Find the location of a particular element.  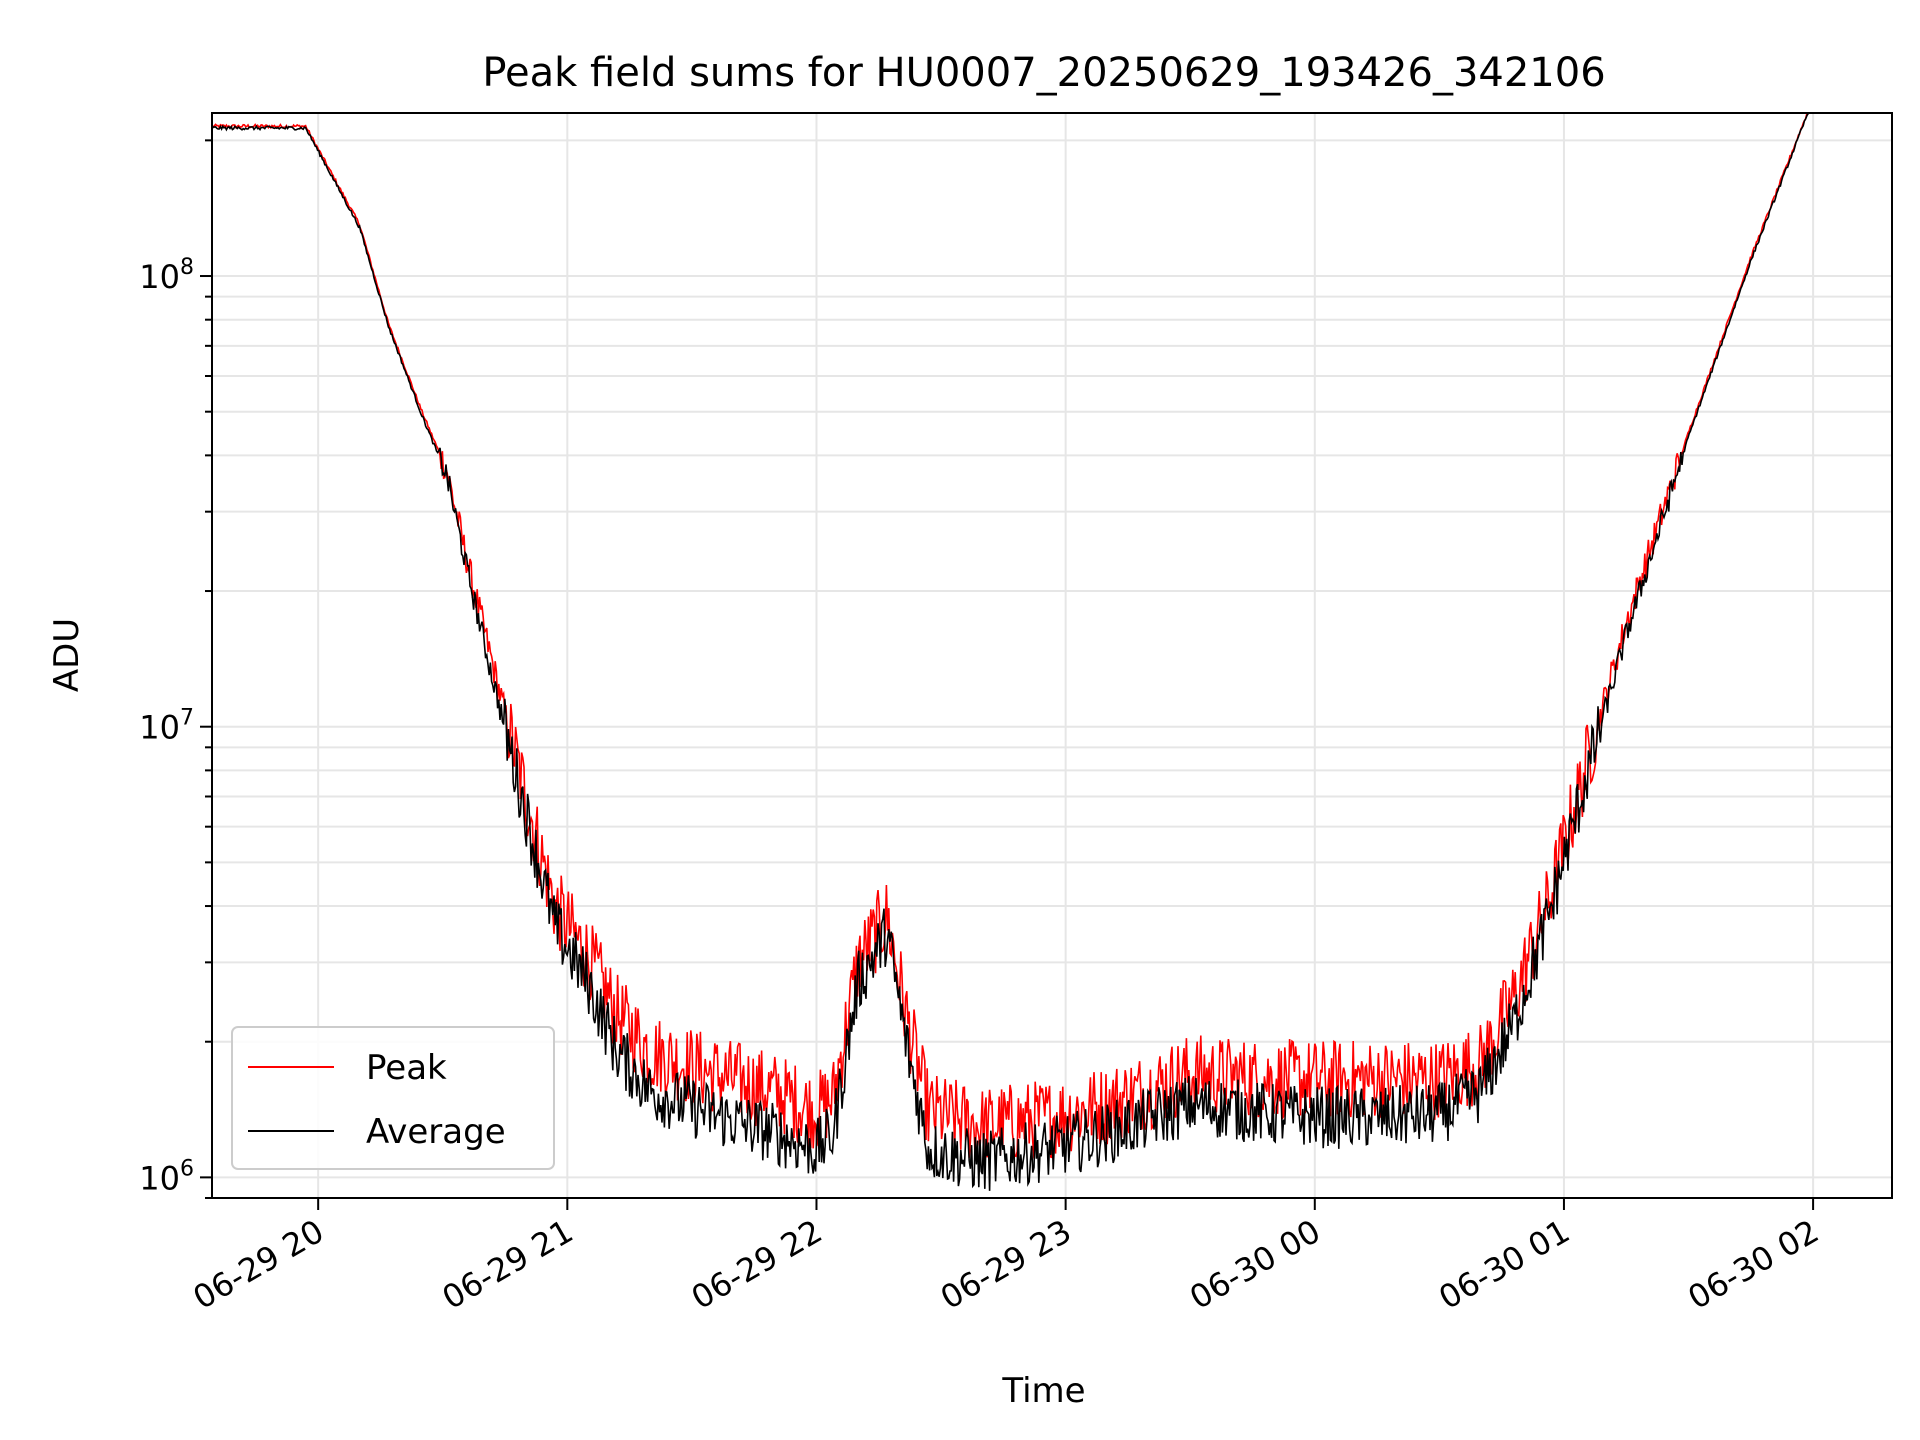

legend-label-average: Average is located at coordinates (436, 1132).